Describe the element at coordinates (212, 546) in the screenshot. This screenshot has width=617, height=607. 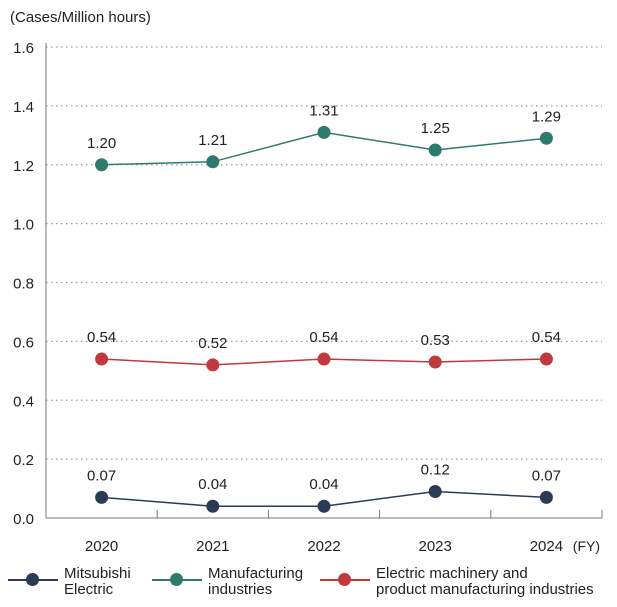
I see `x-tick-label: 2021` at that location.